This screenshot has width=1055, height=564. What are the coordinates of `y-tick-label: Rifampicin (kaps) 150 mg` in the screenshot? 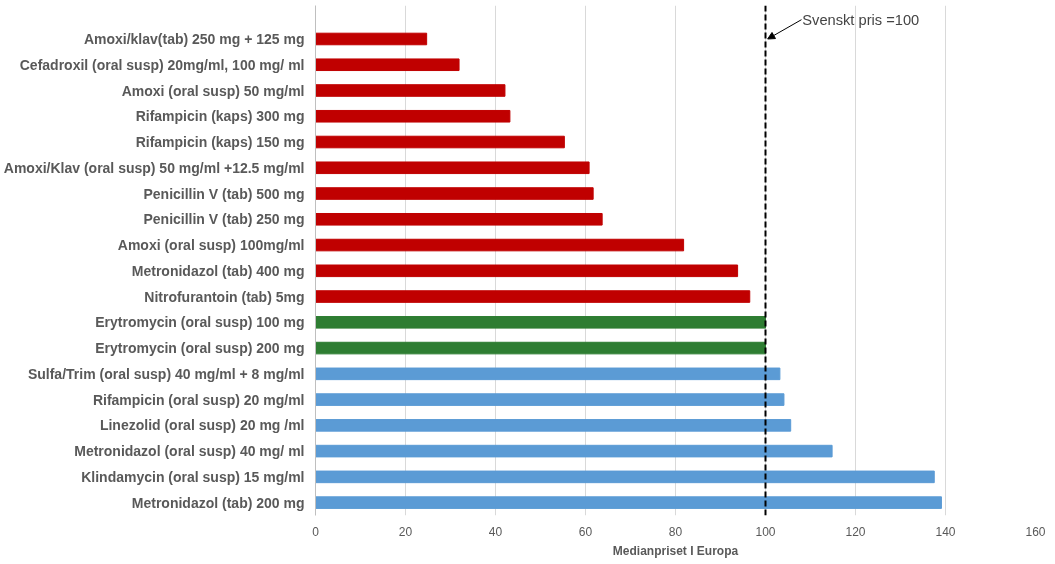 It's located at (220, 142).